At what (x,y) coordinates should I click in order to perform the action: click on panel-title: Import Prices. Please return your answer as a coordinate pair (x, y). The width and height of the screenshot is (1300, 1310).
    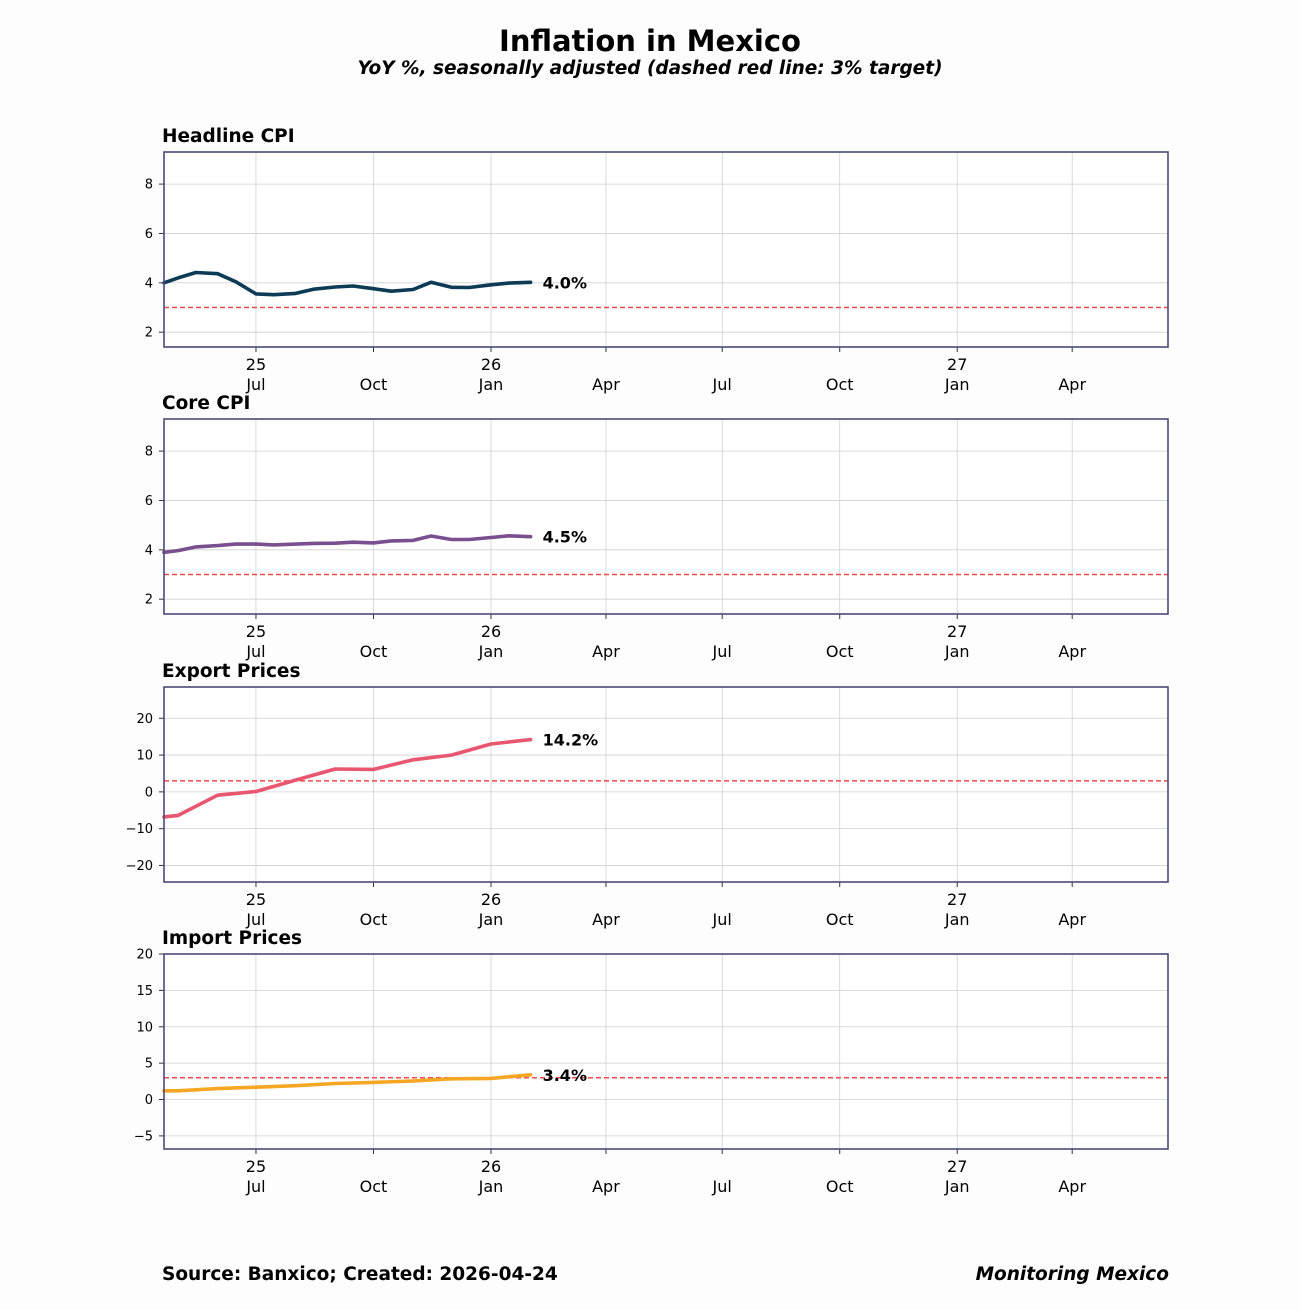
    Looking at the image, I should click on (232, 938).